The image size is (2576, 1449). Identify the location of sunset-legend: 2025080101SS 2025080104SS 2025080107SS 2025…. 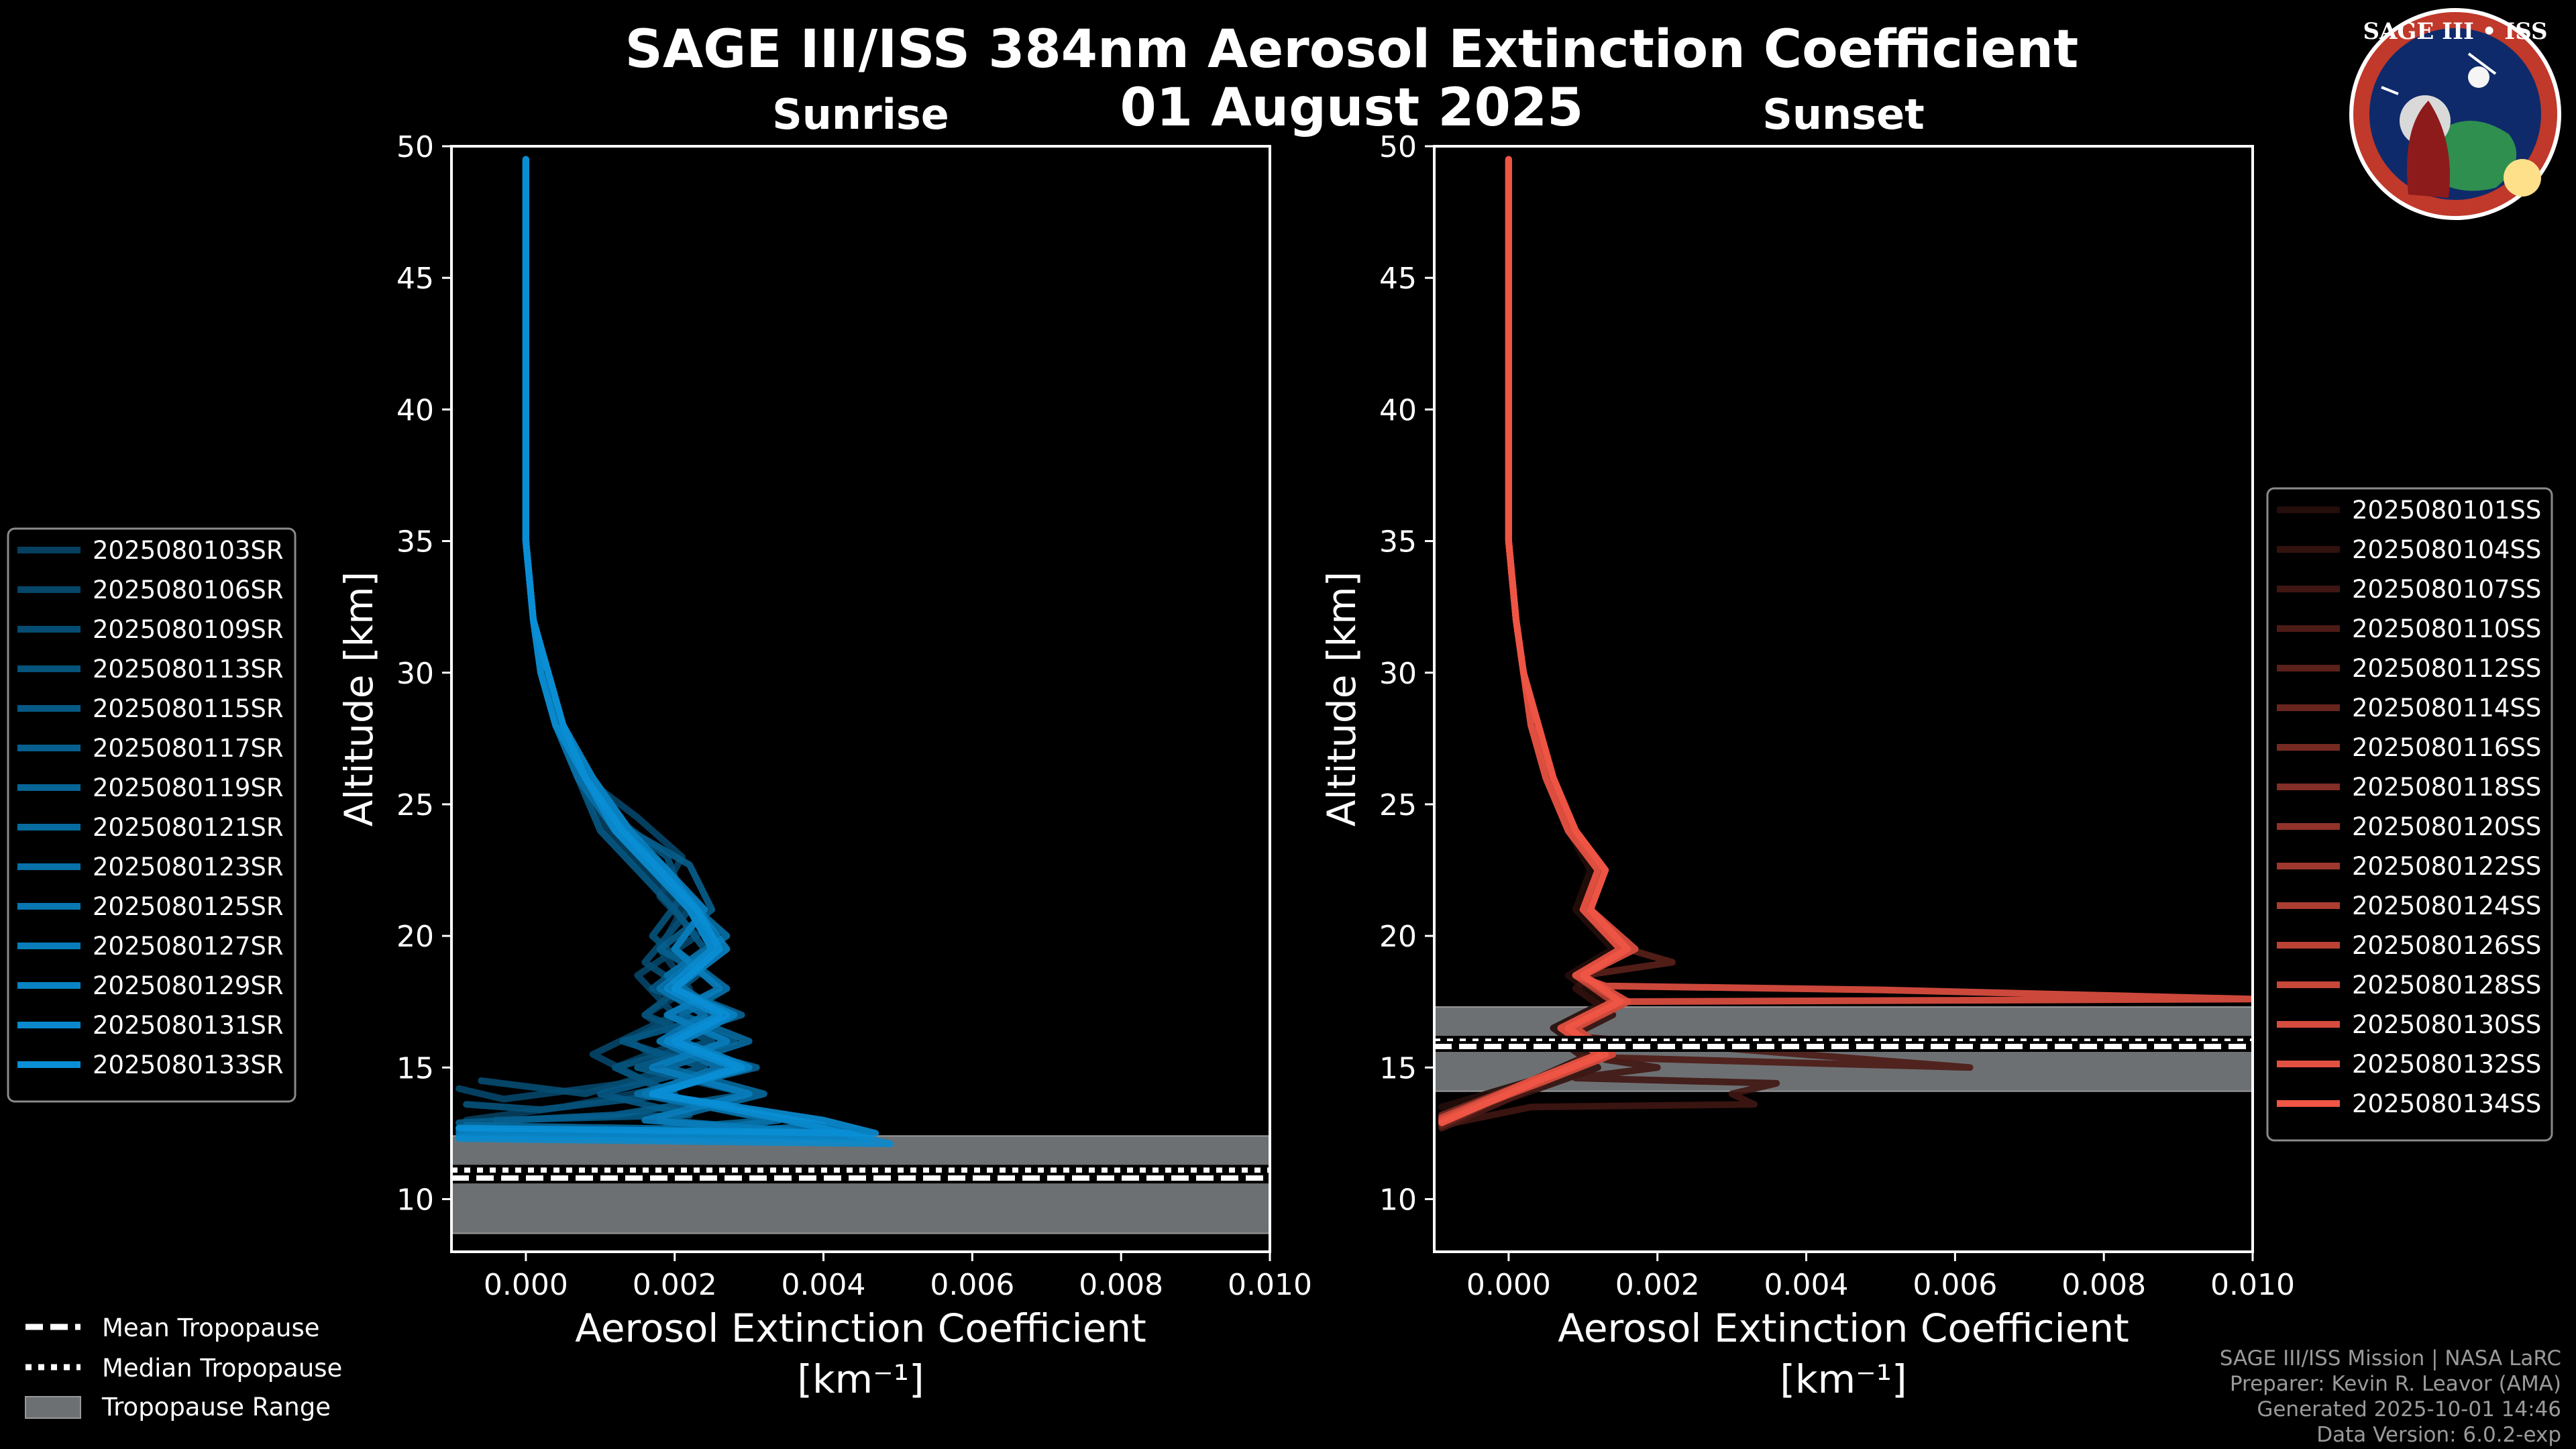
(2409, 814).